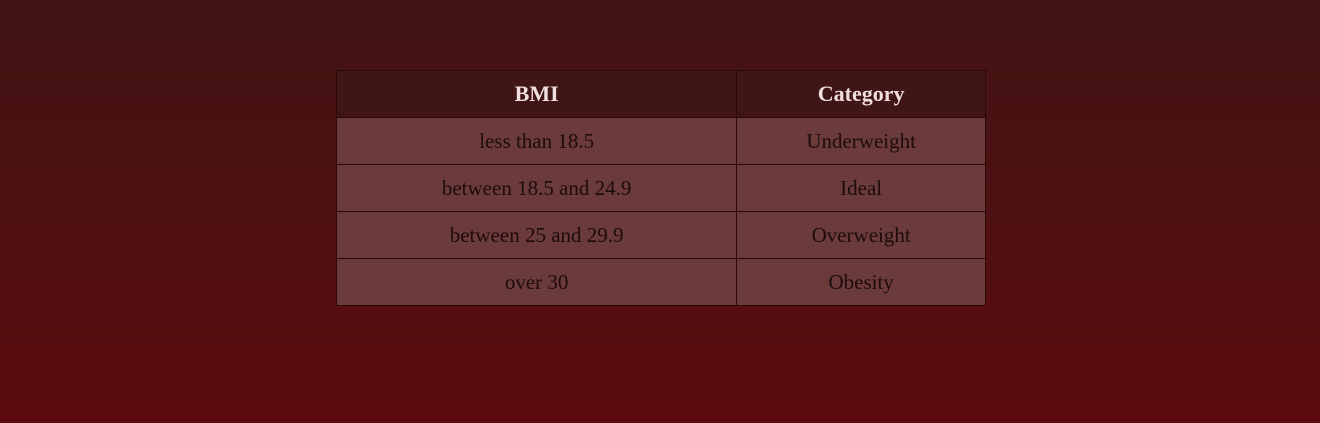 This screenshot has height=423, width=1320. Describe the element at coordinates (536, 141) in the screenshot. I see `bmi-range-cell: less than 18.5` at that location.